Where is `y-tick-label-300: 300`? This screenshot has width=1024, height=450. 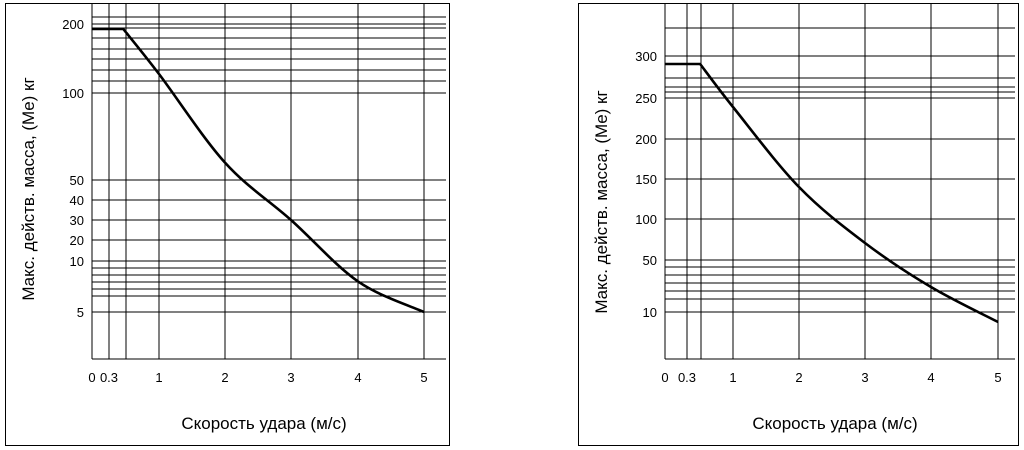 y-tick-label-300: 300 is located at coordinates (646, 56).